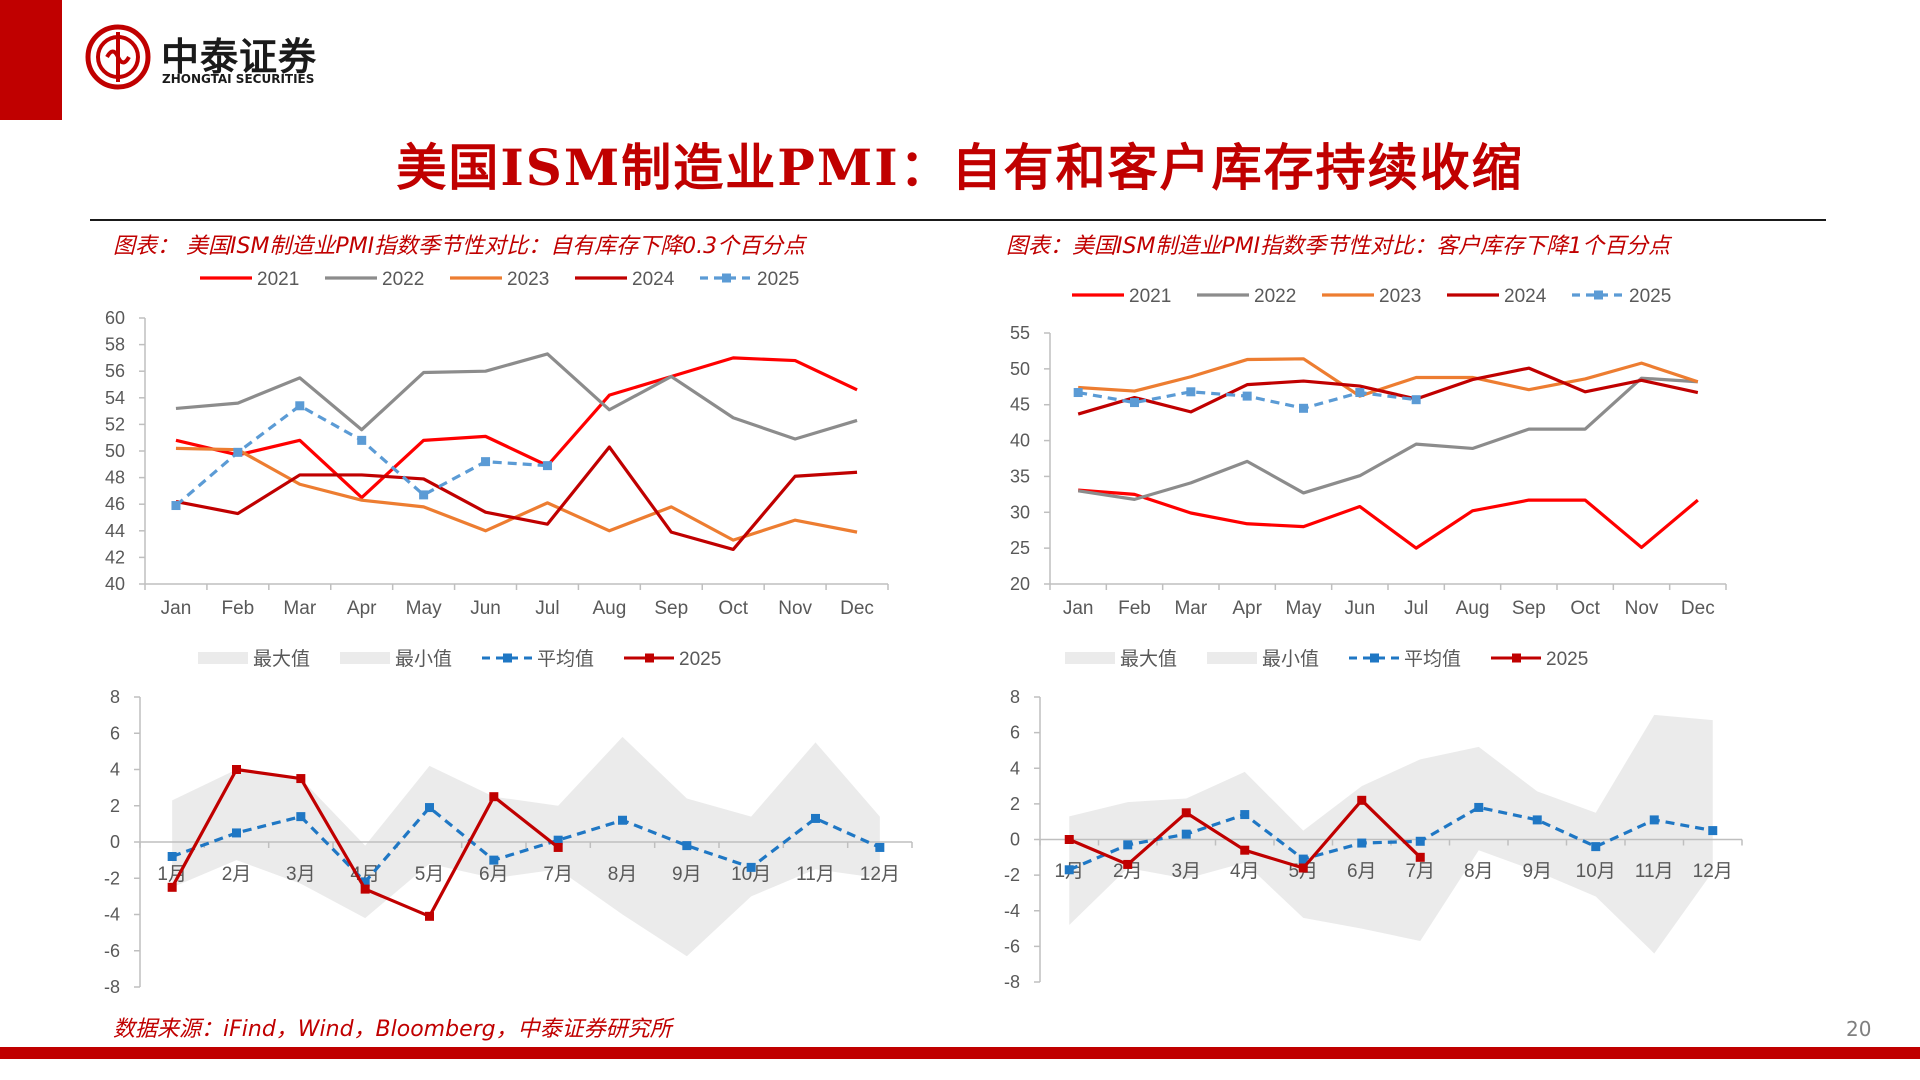 This screenshot has width=1920, height=1080. I want to click on max-min-band, so click(1391, 834).